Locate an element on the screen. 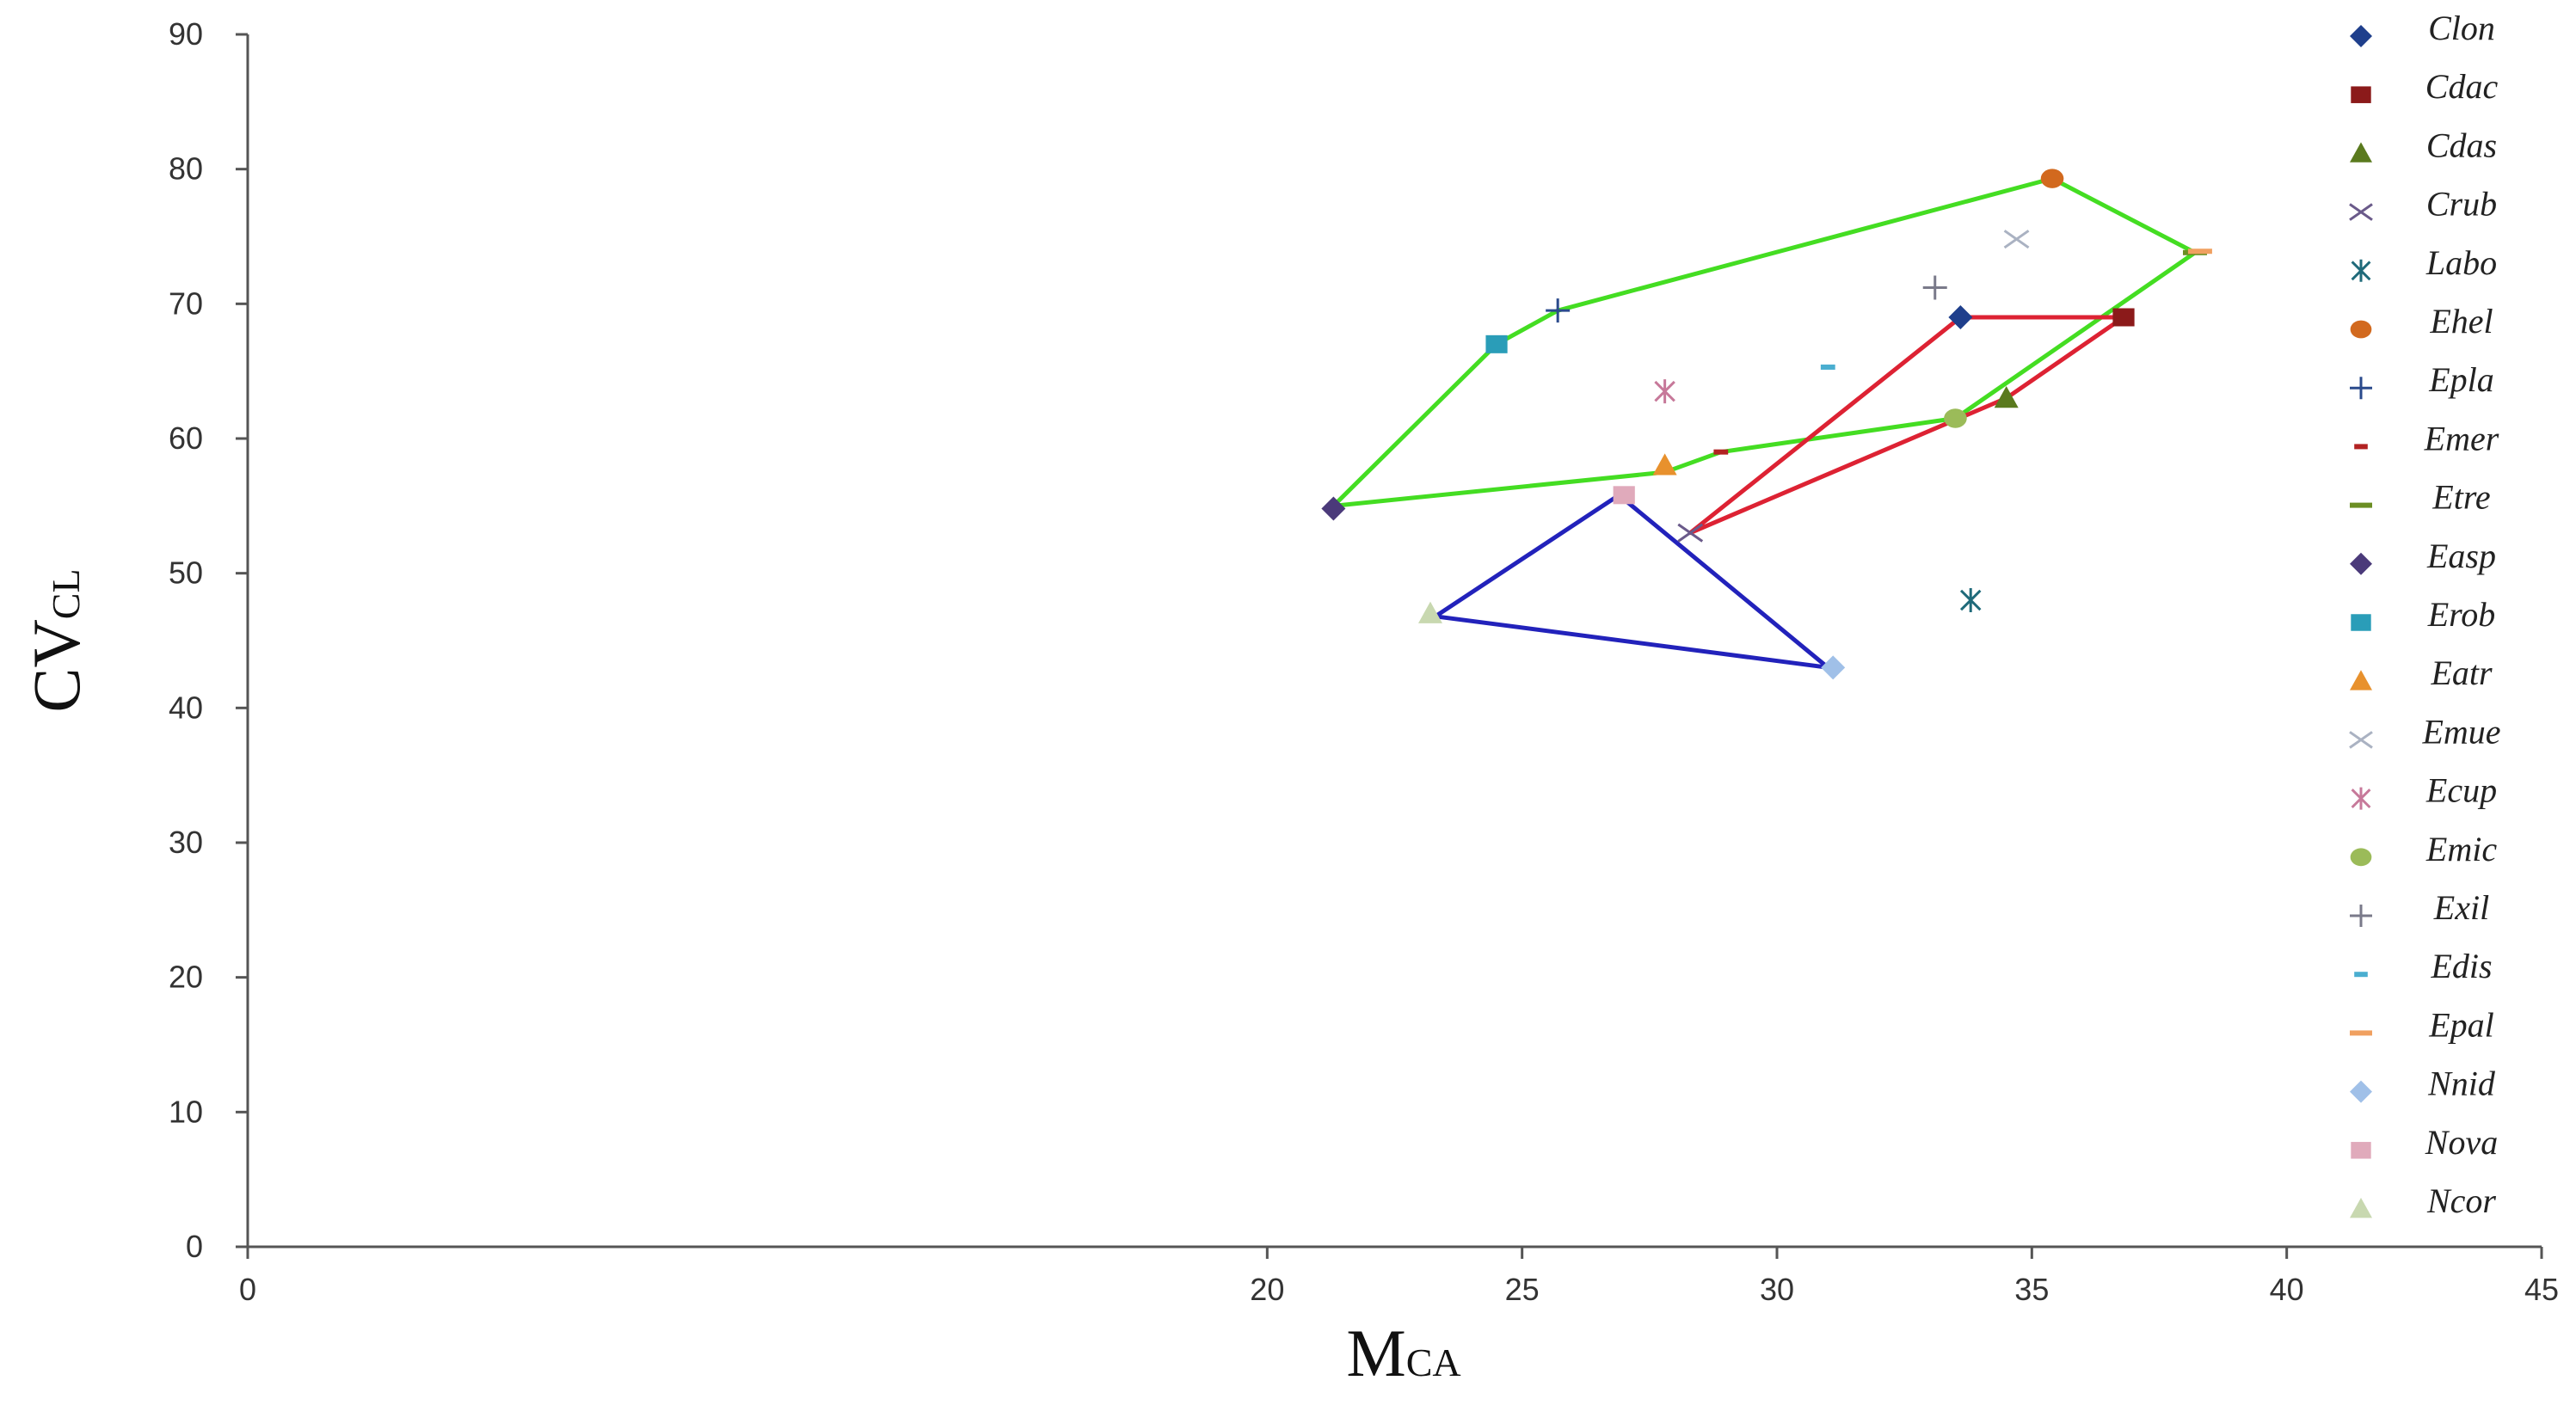 The width and height of the screenshot is (2576, 1405). legend-item-easp: Easp is located at coordinates (2423, 556).